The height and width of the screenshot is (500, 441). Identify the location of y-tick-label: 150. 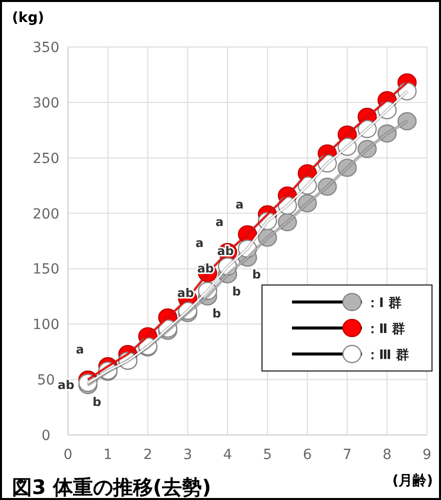
(46, 270).